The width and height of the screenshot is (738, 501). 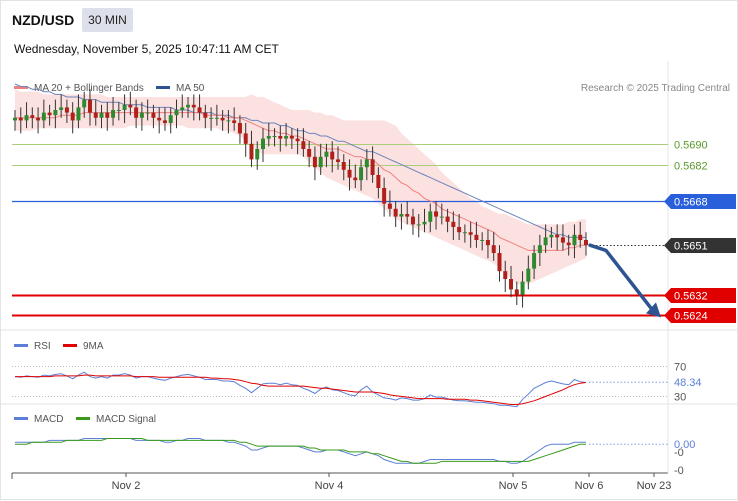 I want to click on legend-9ma-swatch, so click(x=70, y=345).